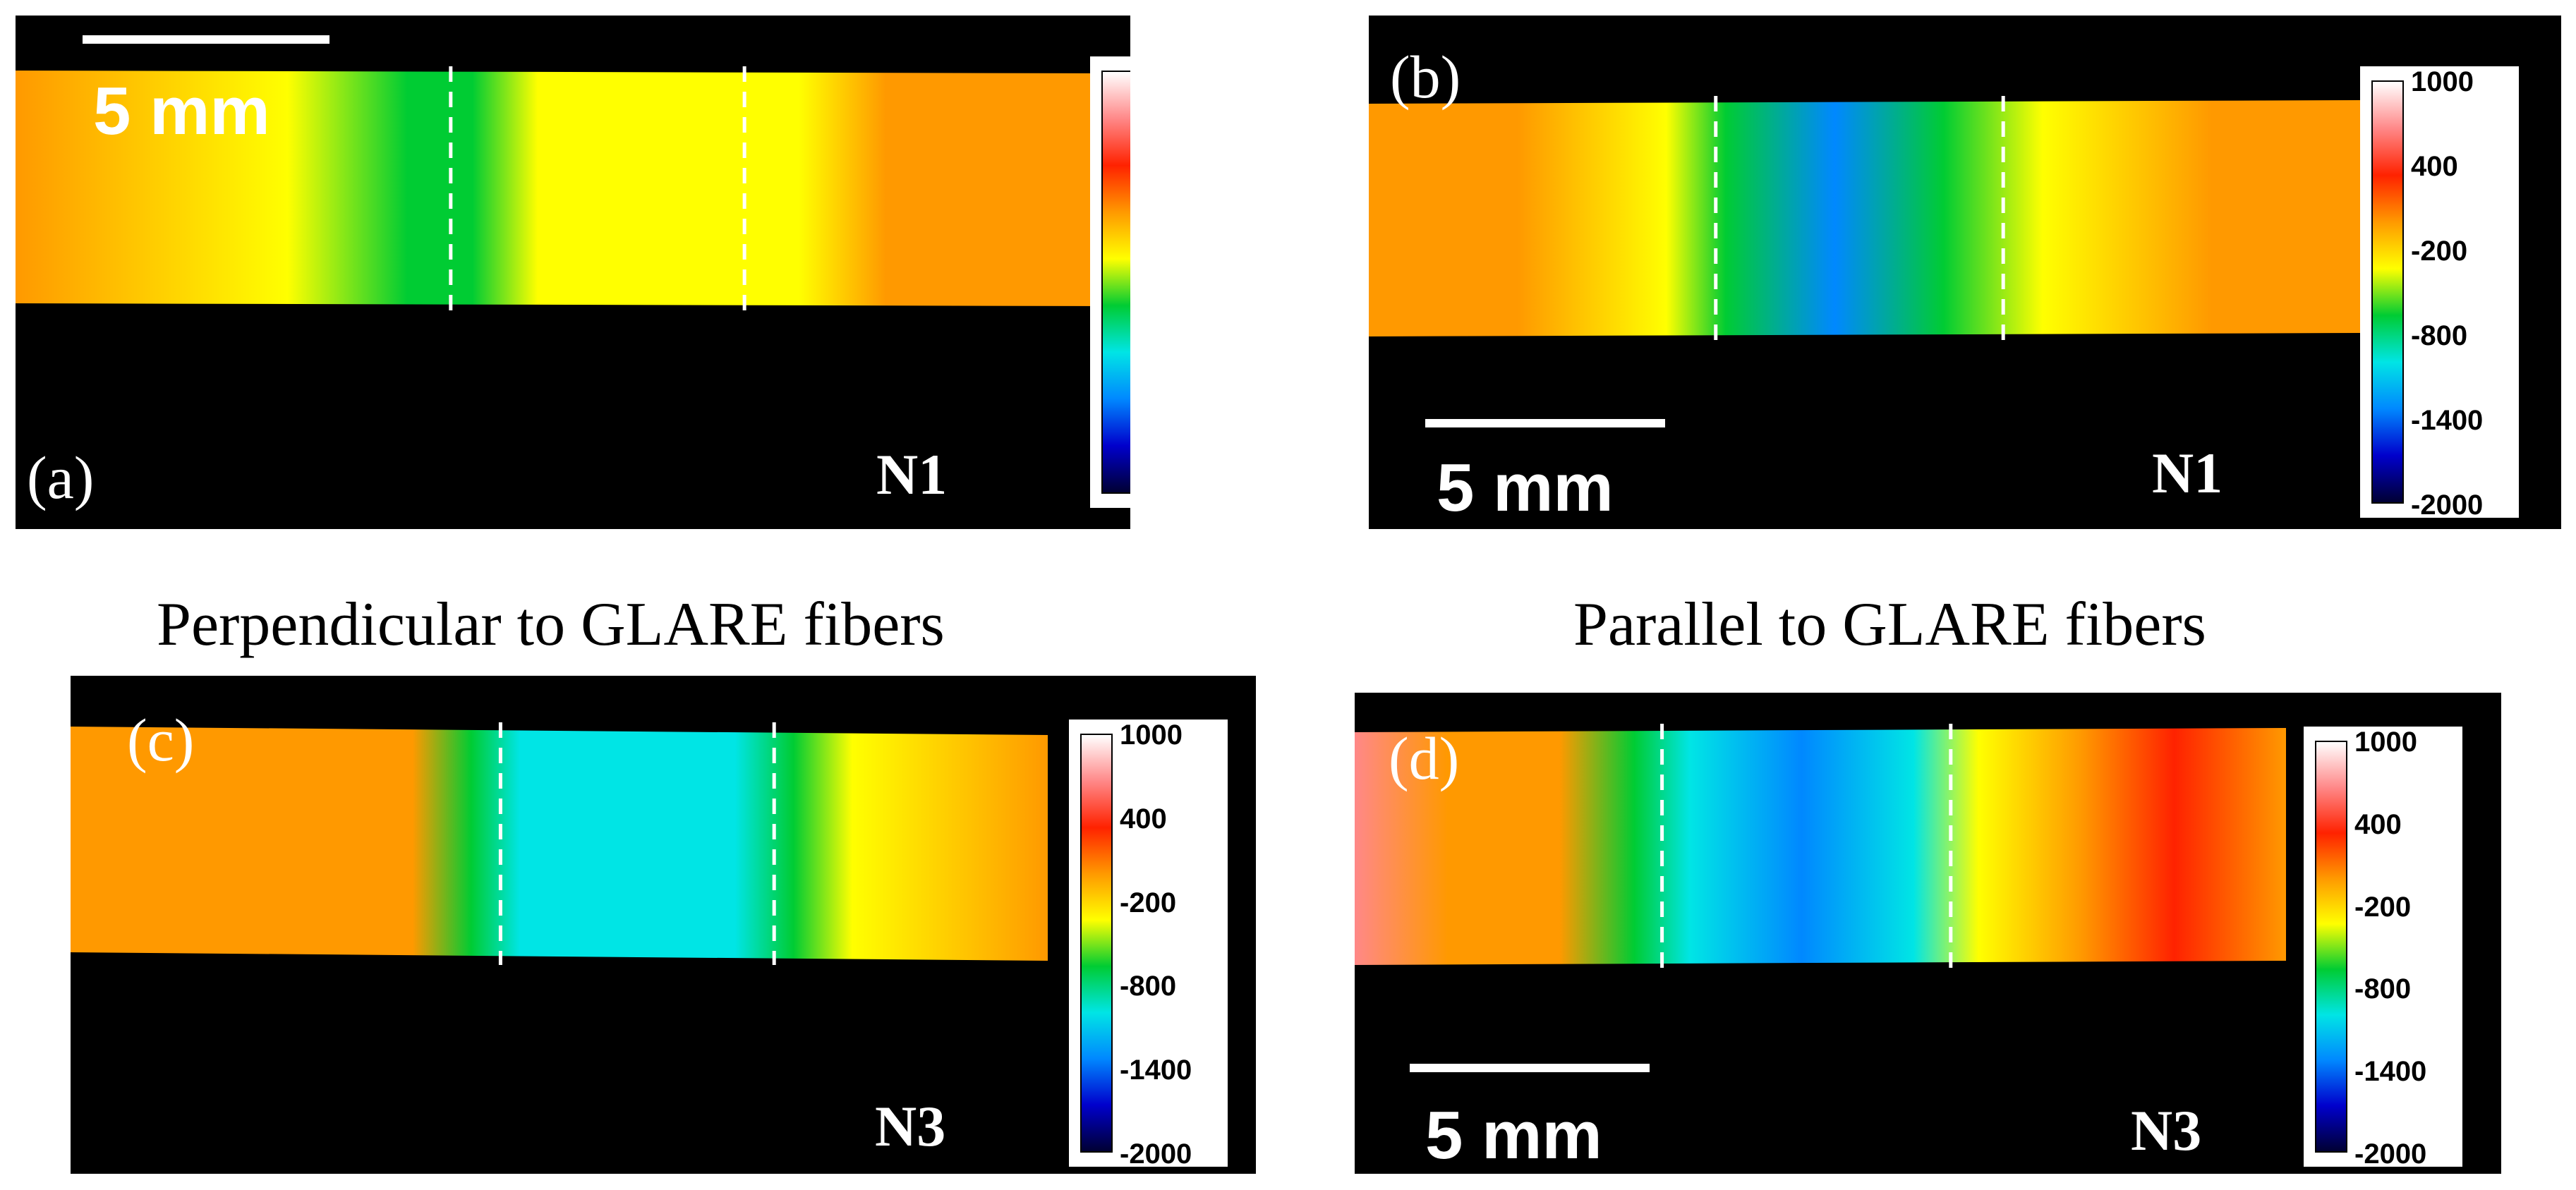 This screenshot has height=1190, width=2576. What do you see at coordinates (206, 40) in the screenshot?
I see `scale-bar-a` at bounding box center [206, 40].